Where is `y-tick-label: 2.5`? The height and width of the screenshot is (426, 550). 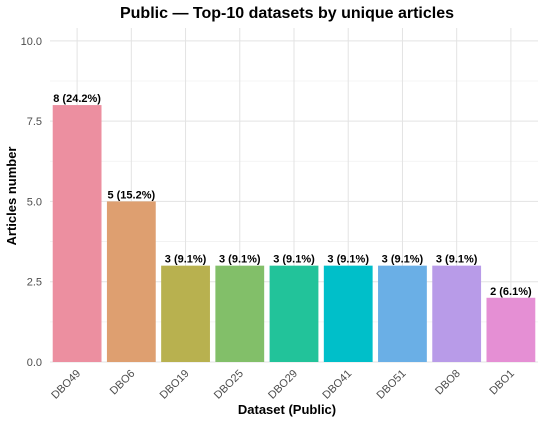
y-tick-label: 2.5 is located at coordinates (34, 283).